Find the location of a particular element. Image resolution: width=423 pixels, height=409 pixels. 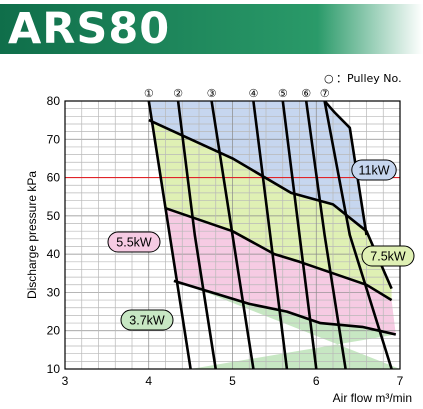

pulley-number-marker: ③ is located at coordinates (212, 93).